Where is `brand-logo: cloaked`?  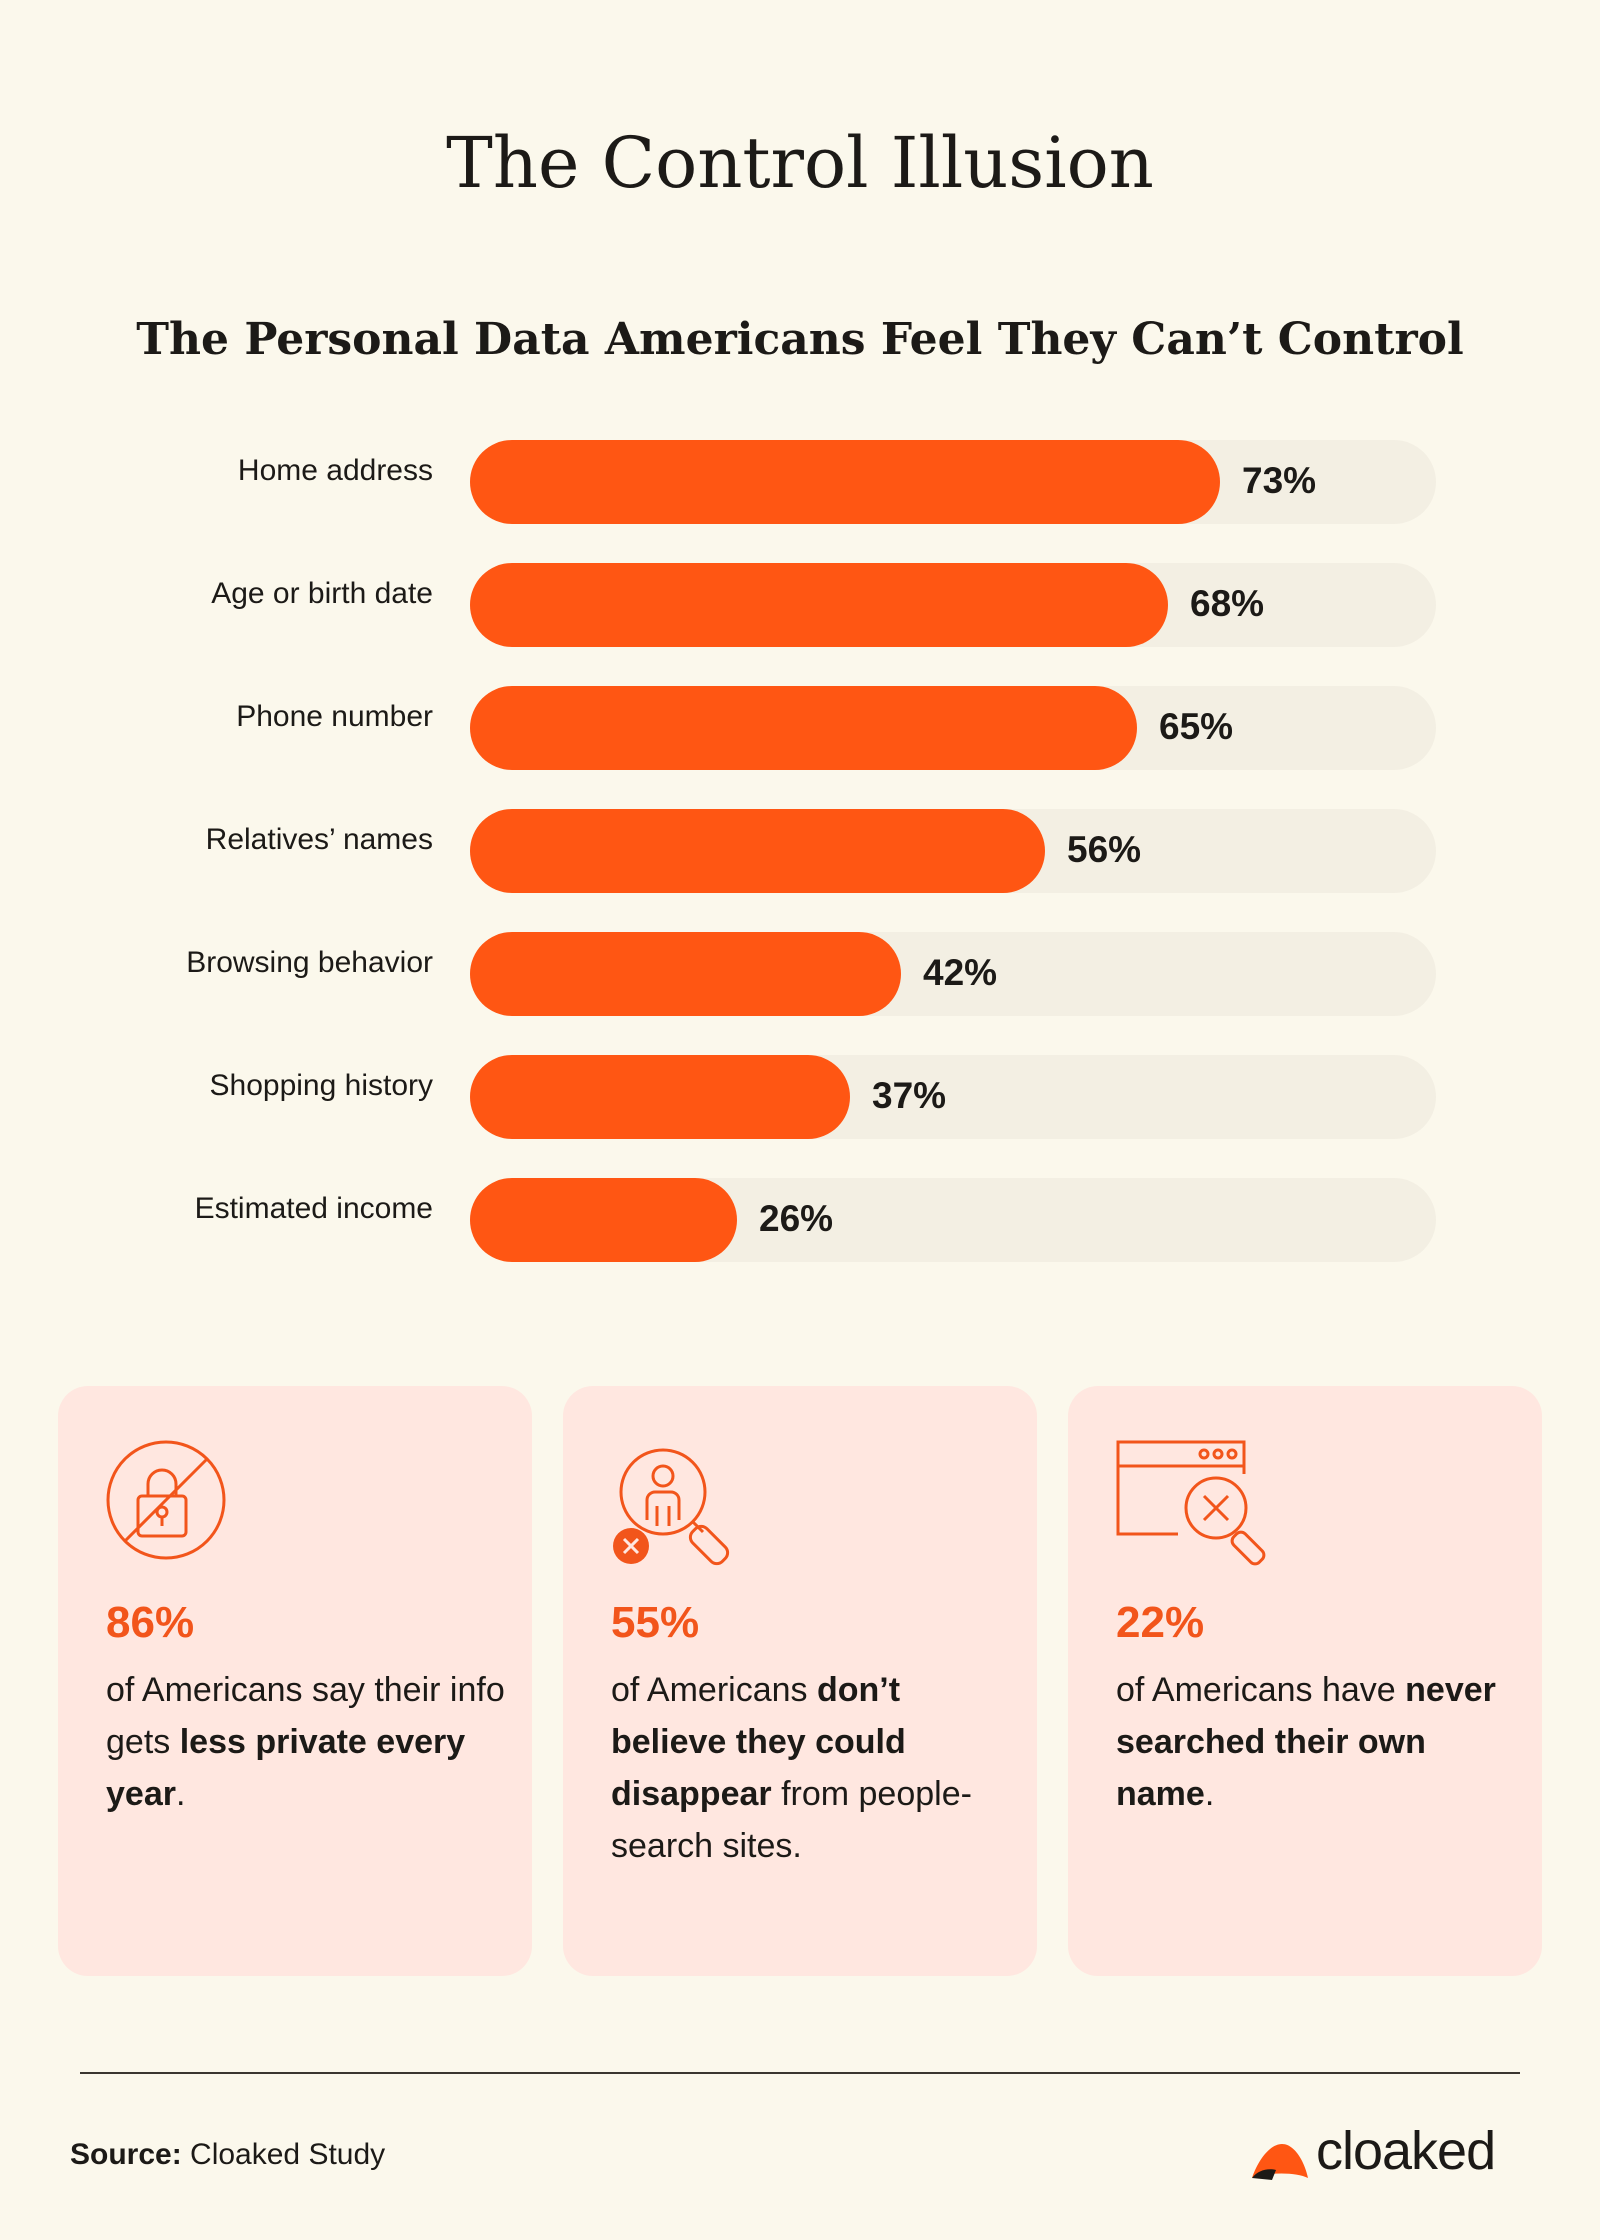 brand-logo: cloaked is located at coordinates (1388, 2155).